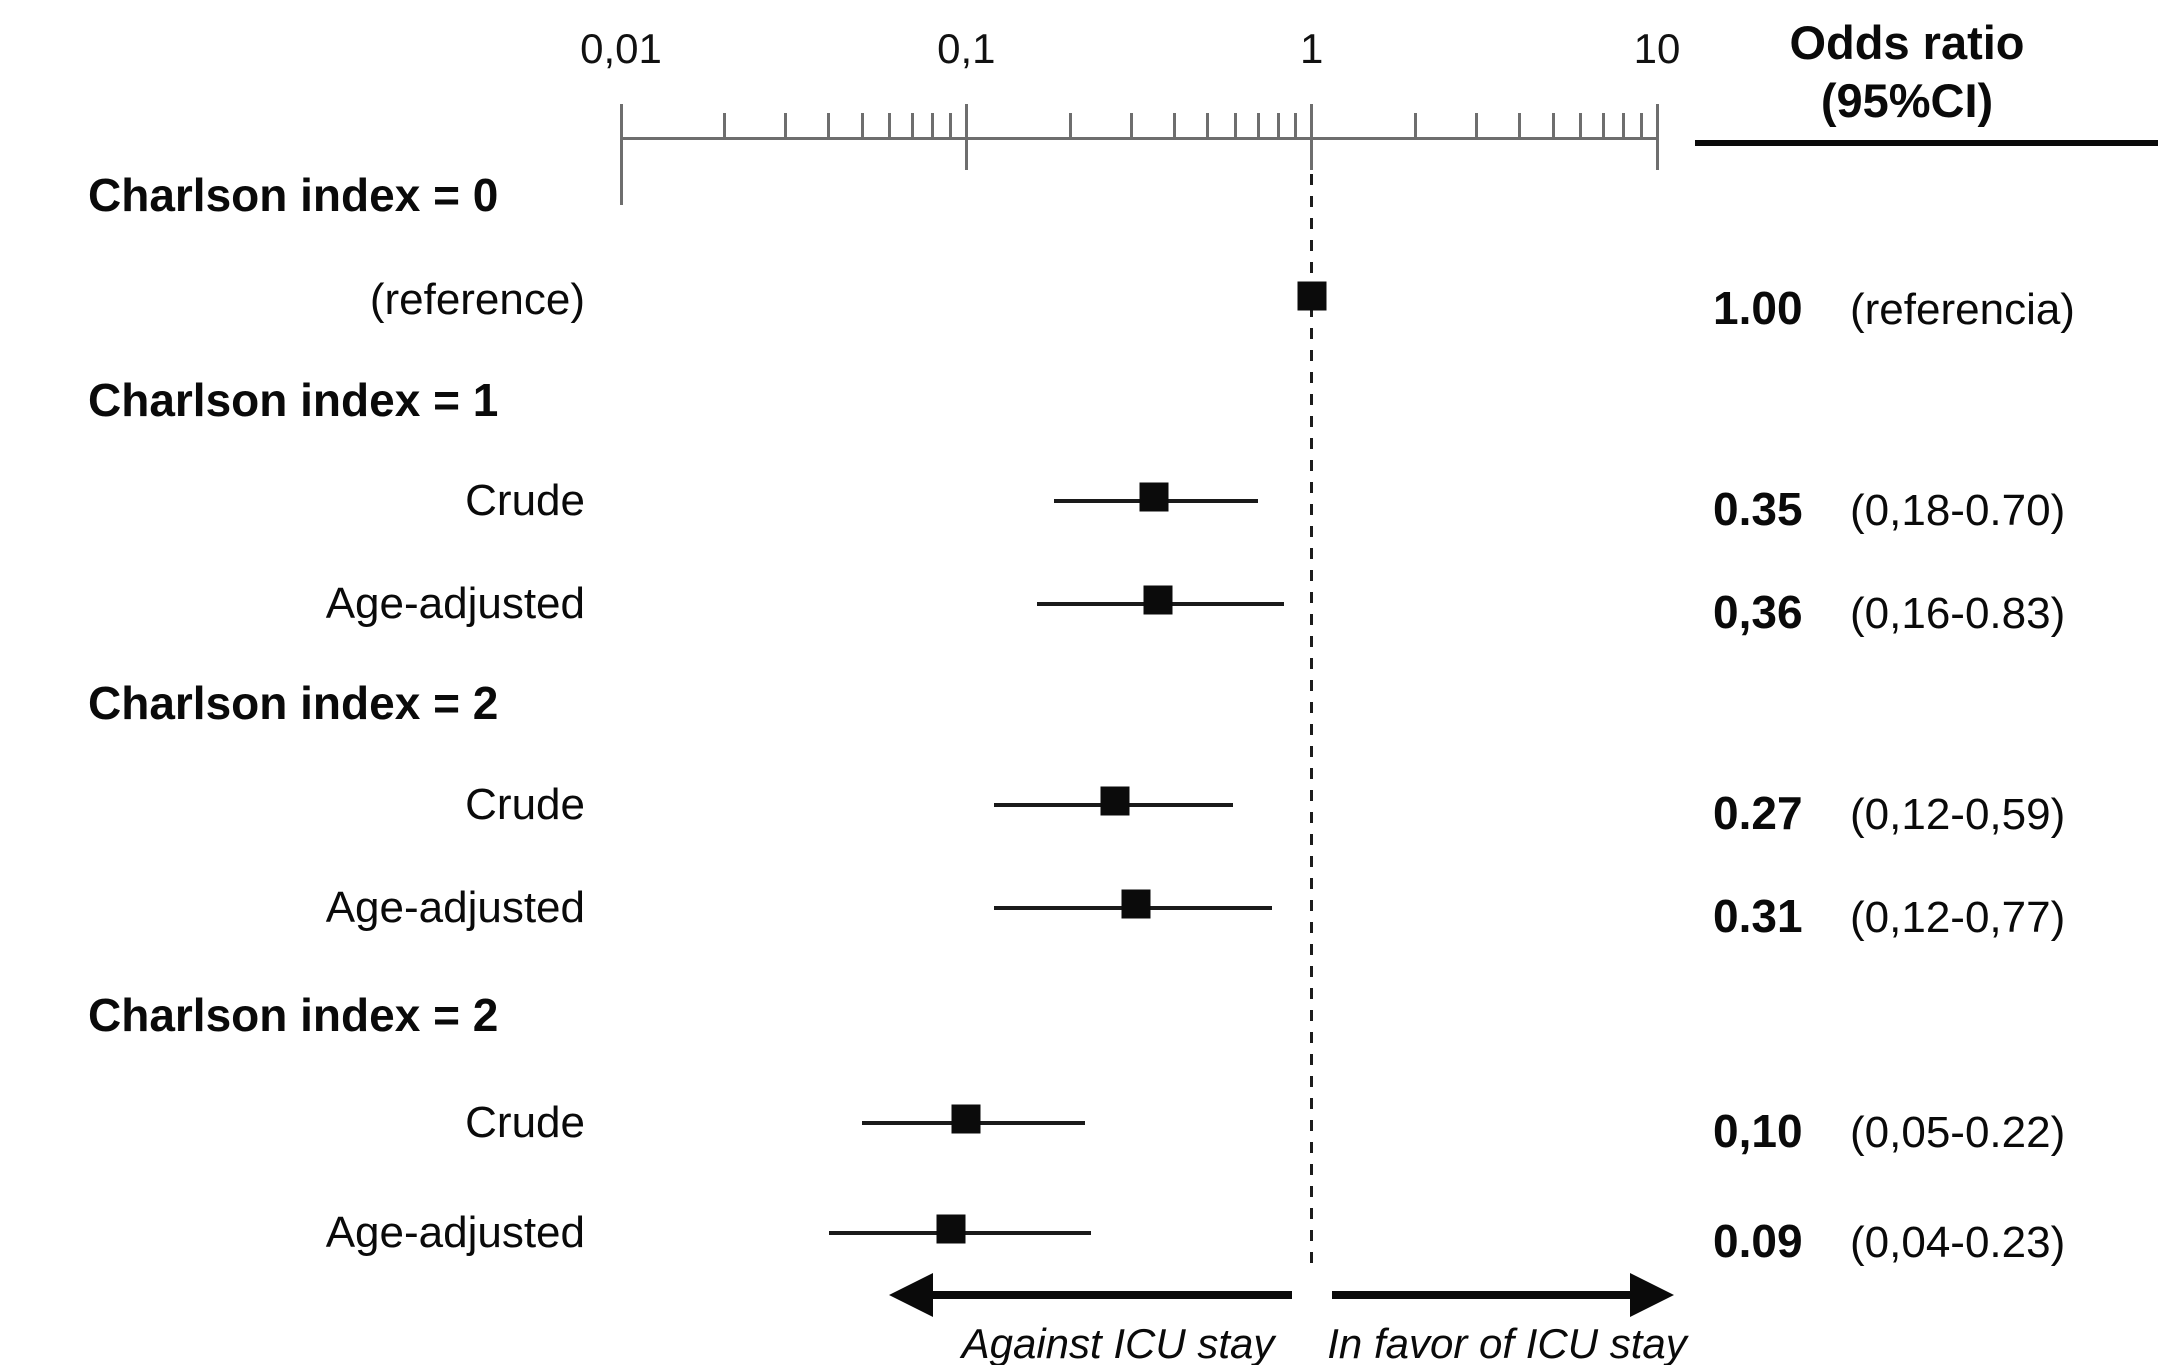  What do you see at coordinates (1958, 917) in the screenshot?
I see `ci-value: (0,12-0,77)` at bounding box center [1958, 917].